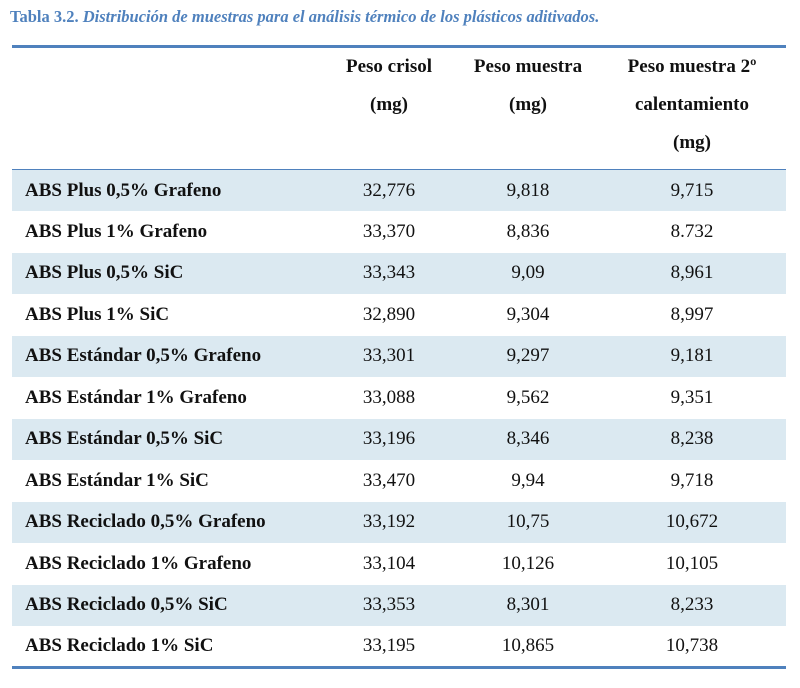 This screenshot has width=800, height=688. I want to click on cell-peso-muestra: 9,562, so click(528, 397).